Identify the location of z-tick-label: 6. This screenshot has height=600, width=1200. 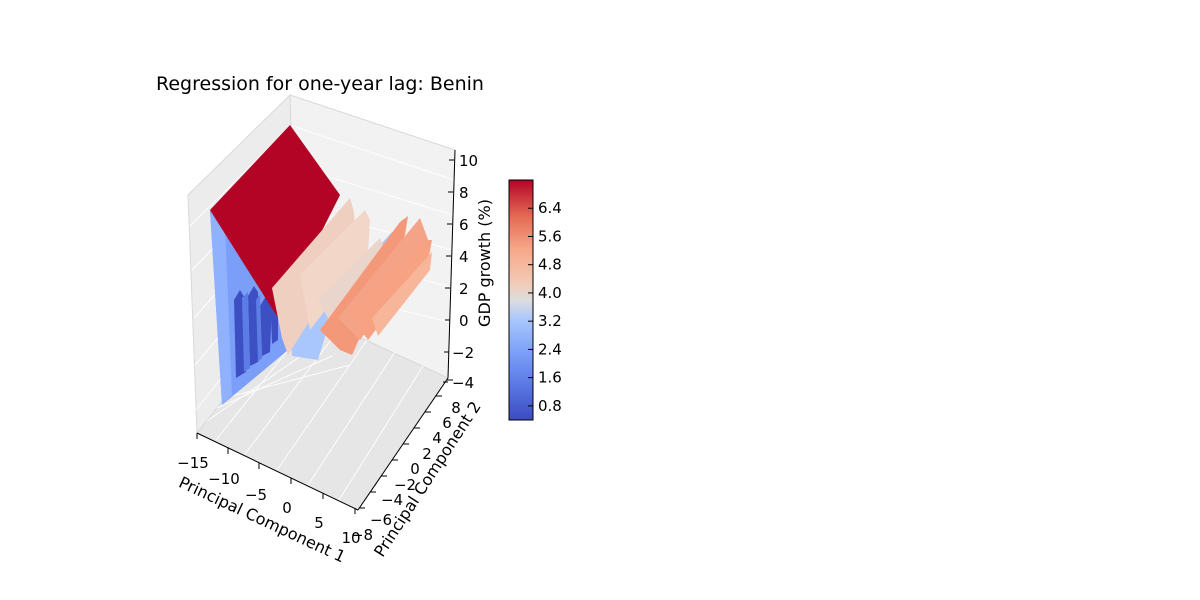
(464, 225).